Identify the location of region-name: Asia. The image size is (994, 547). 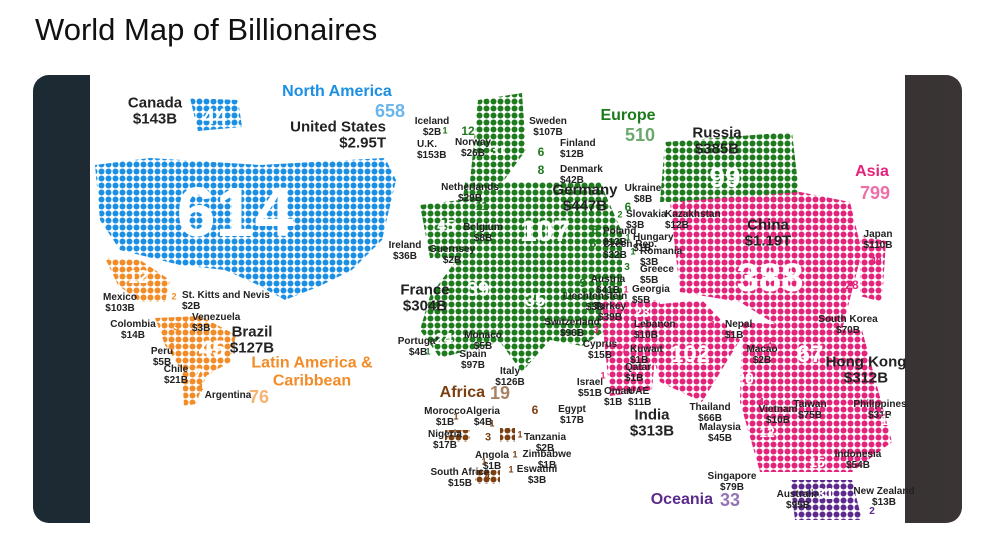
(872, 171).